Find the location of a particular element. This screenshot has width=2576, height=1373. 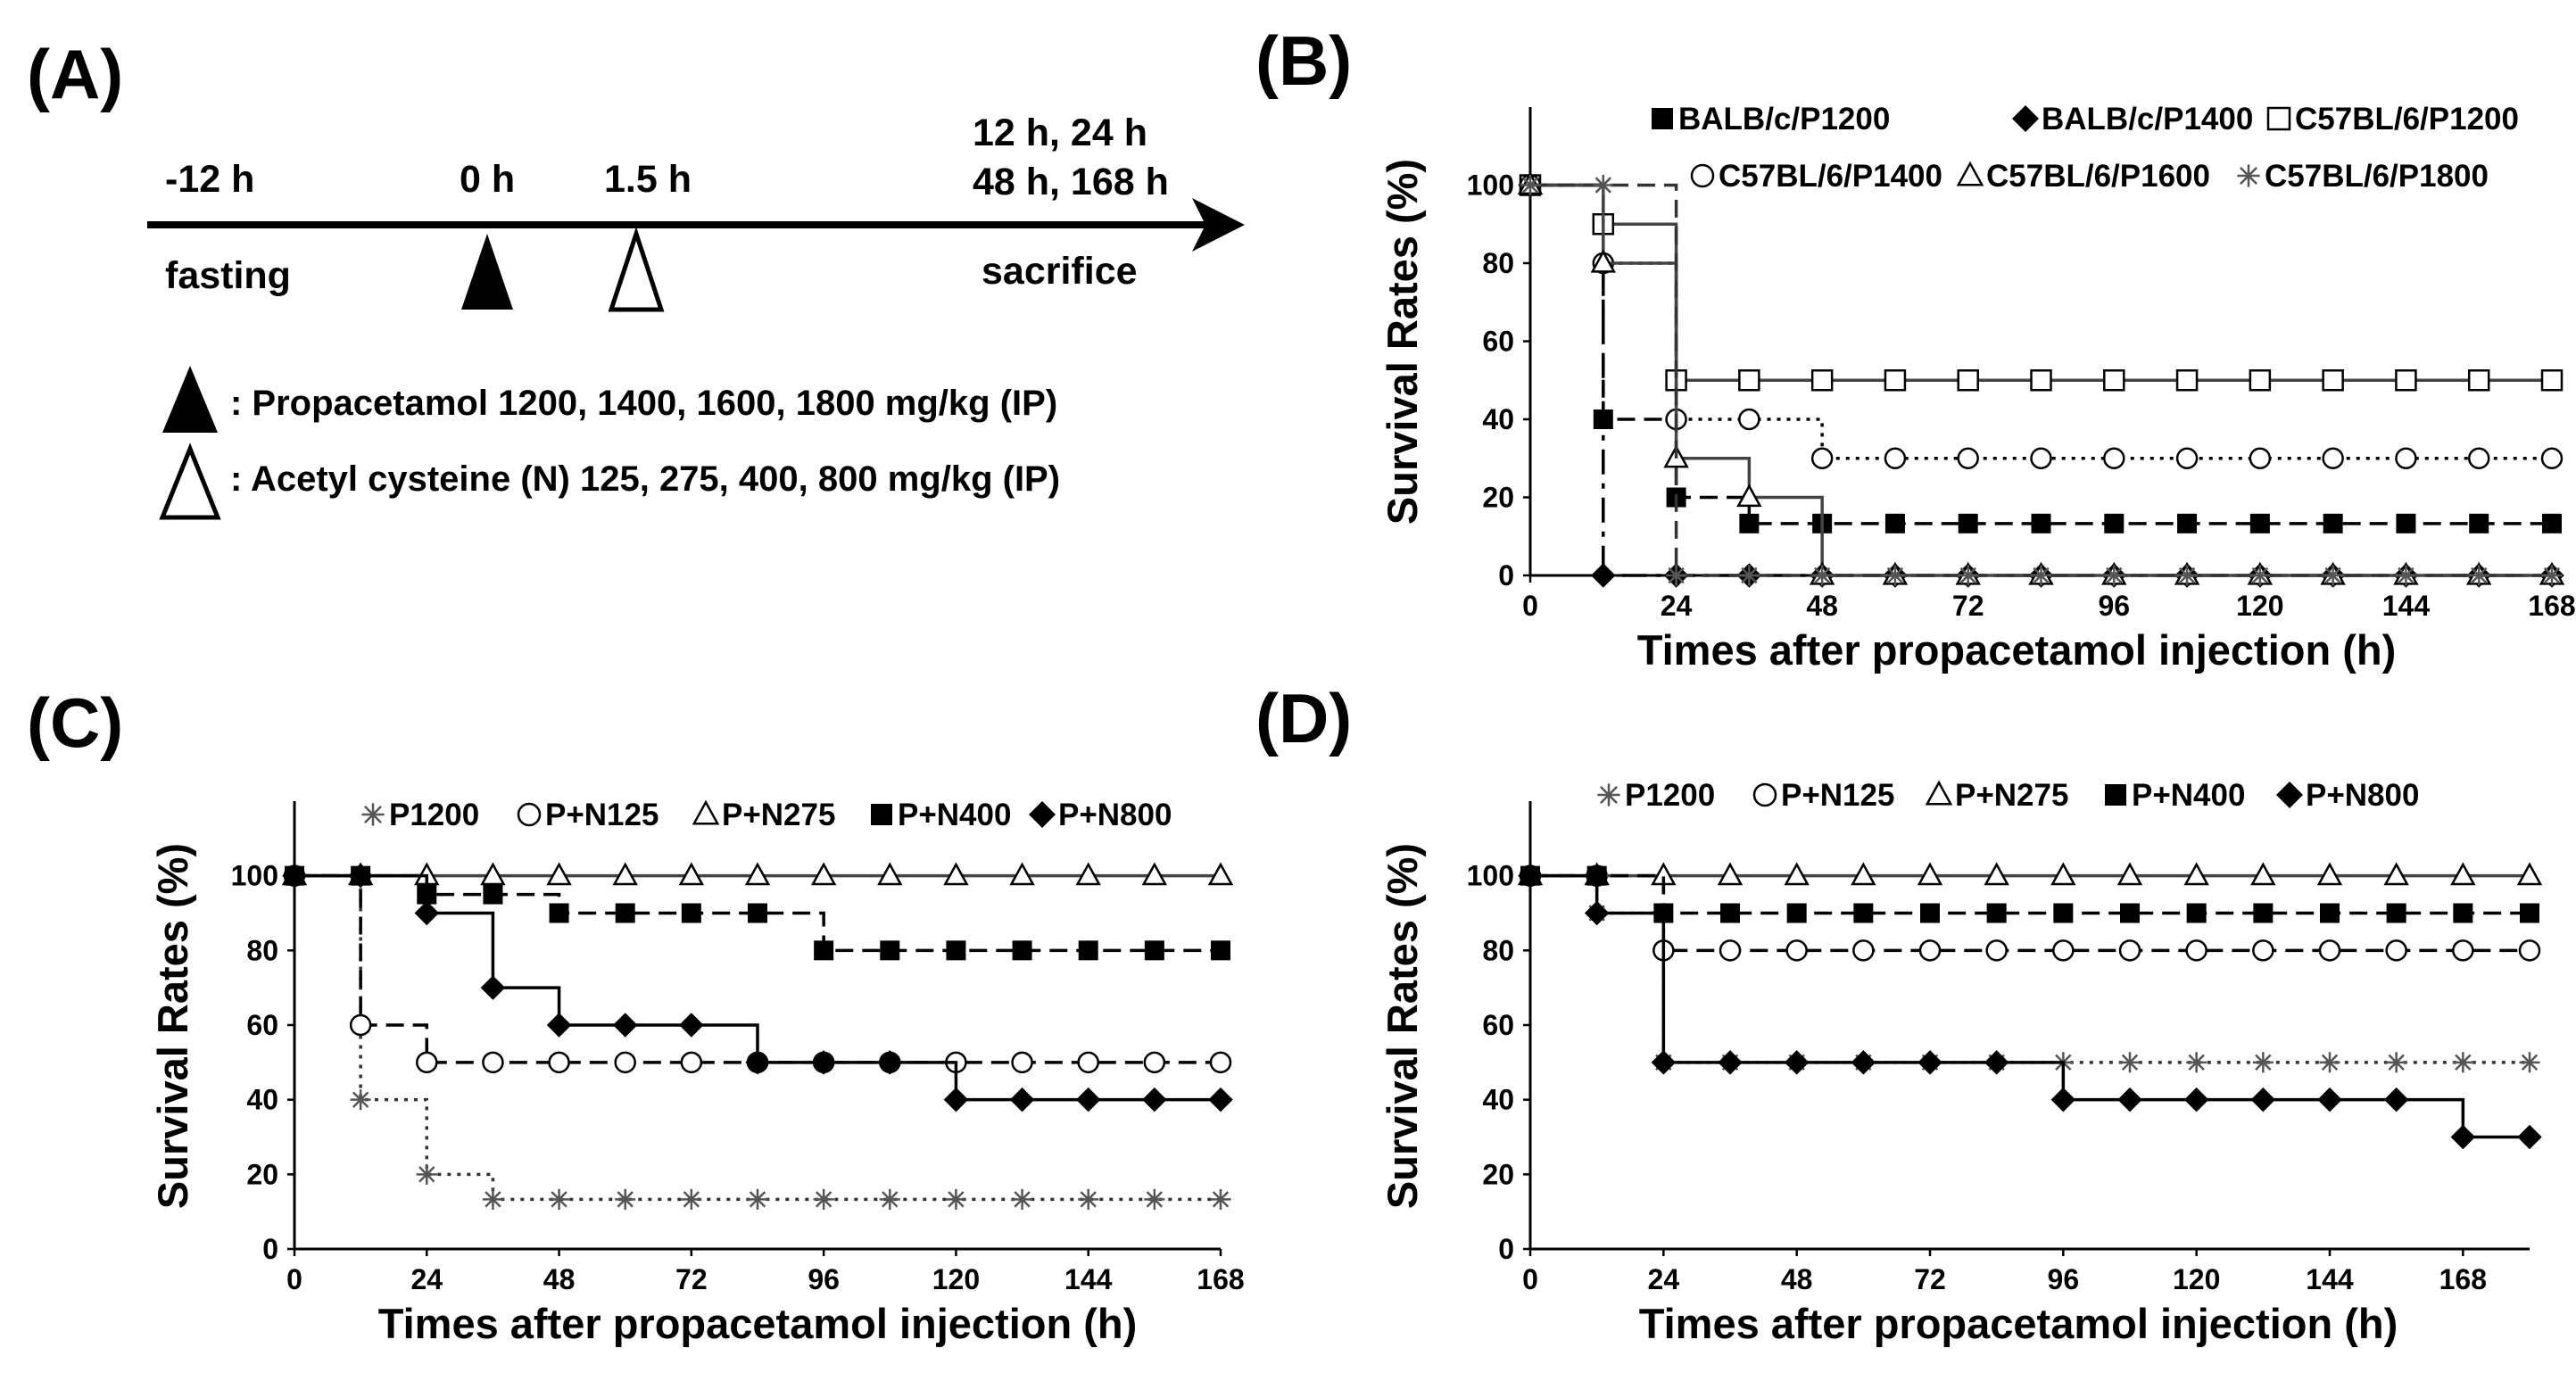

legend-item-p1200: P1200 is located at coordinates (1656, 795).